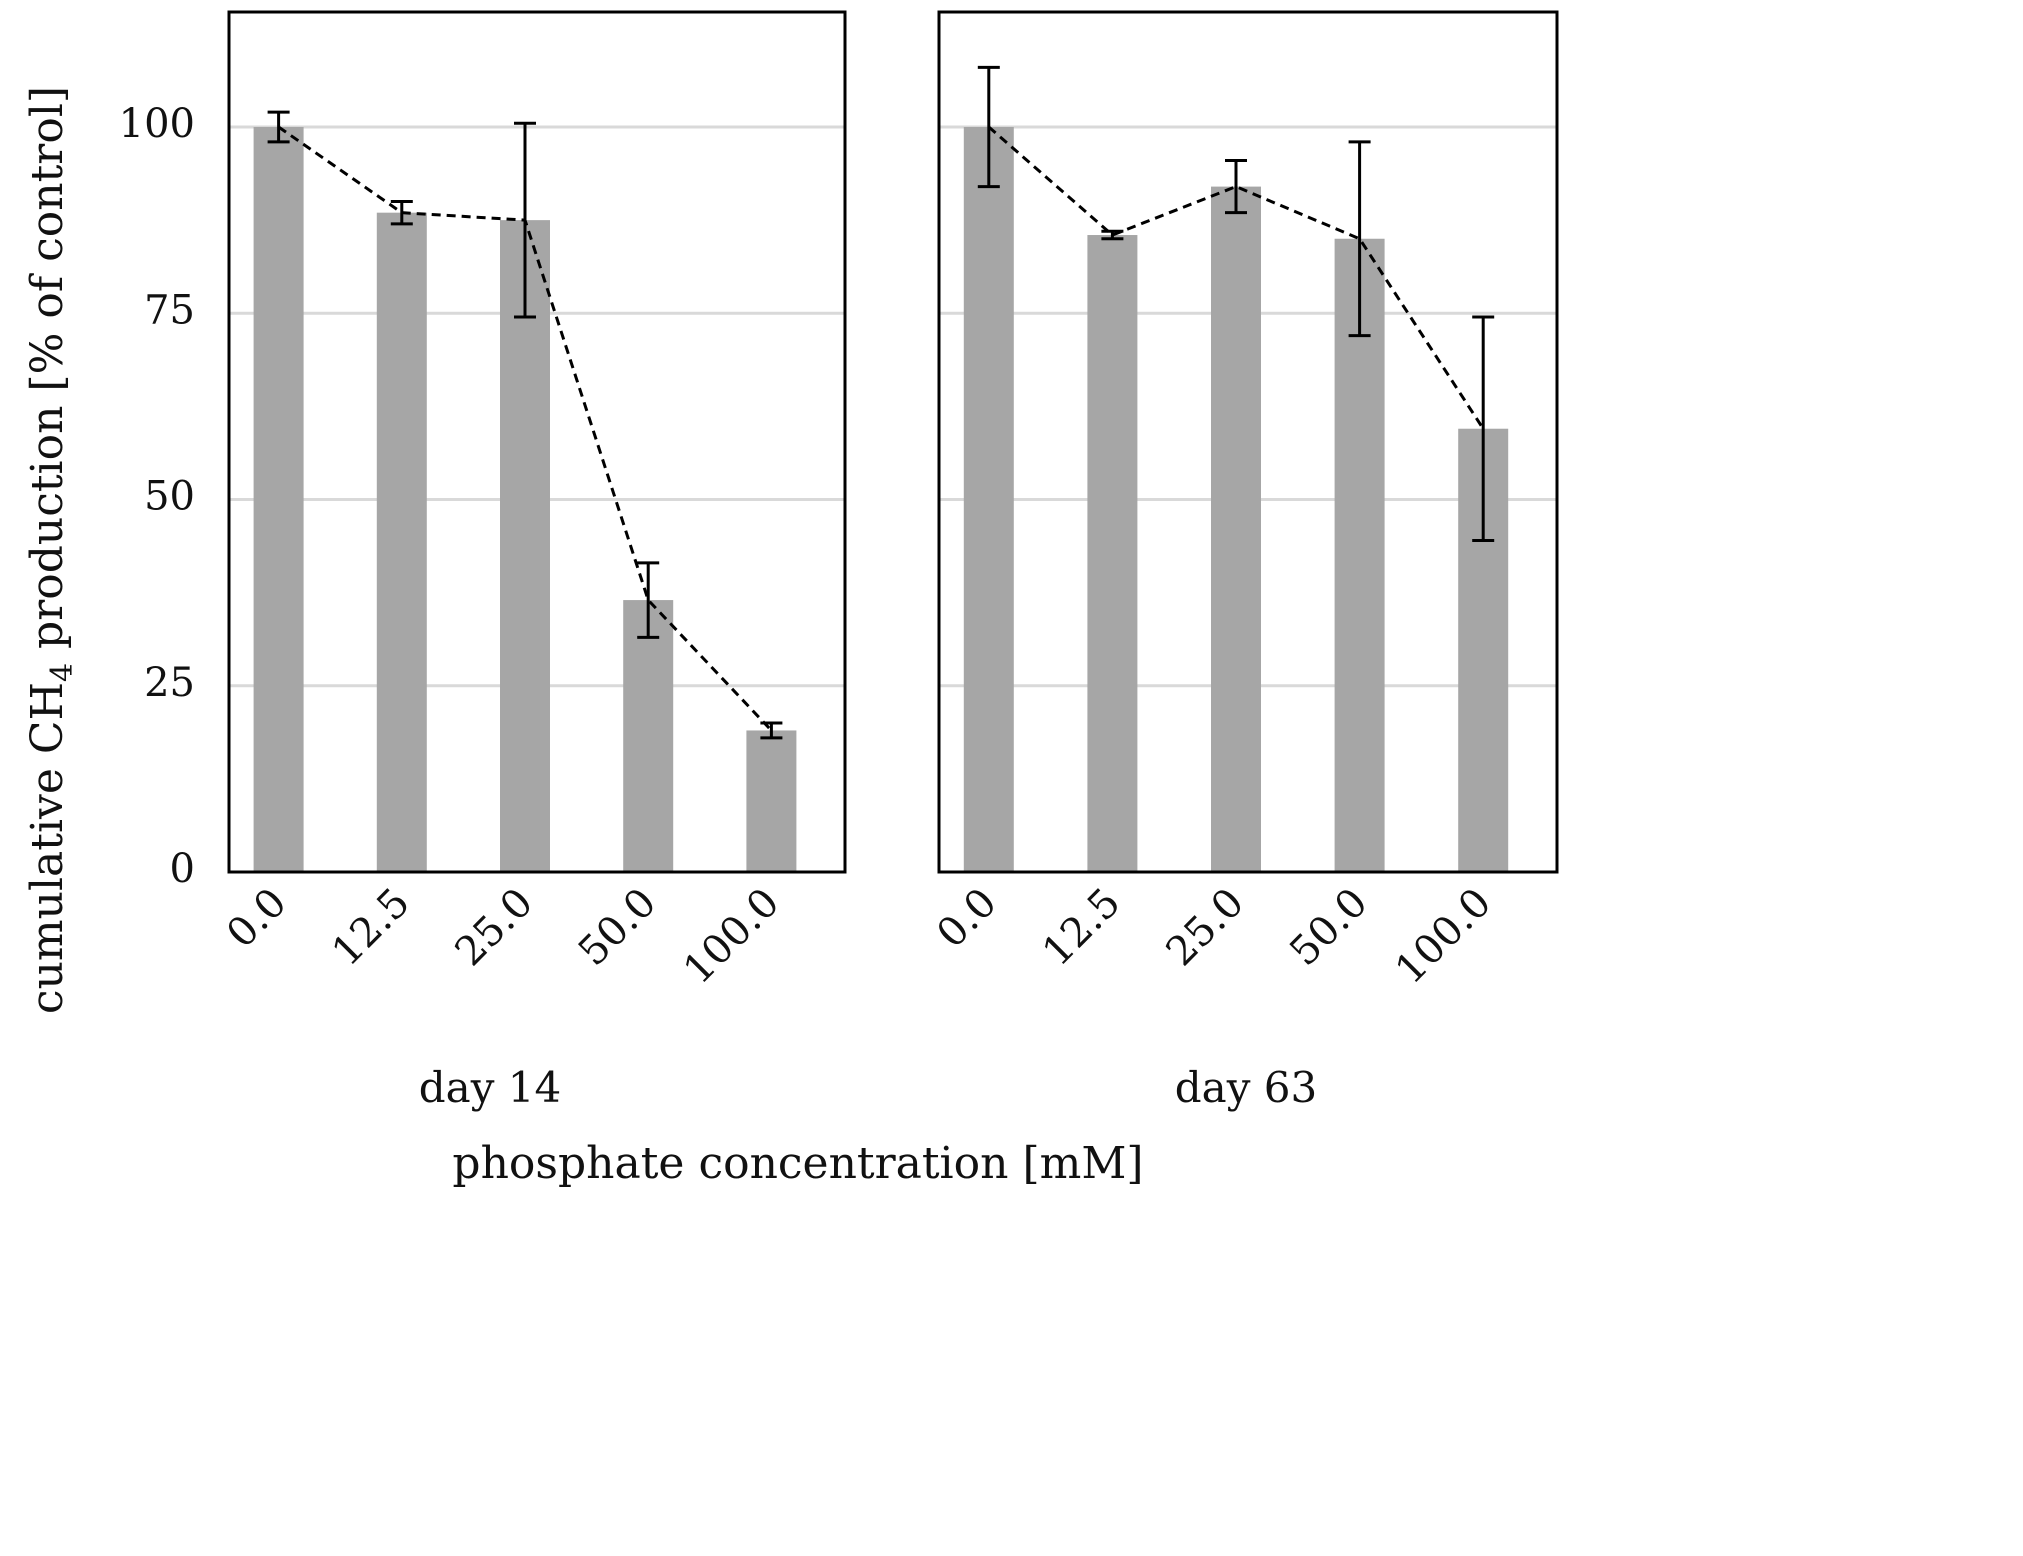 This screenshot has height=1556, width=2023. Describe the element at coordinates (797, 1163) in the screenshot. I see `x-axis-title: phosphate concentration [mM]` at that location.